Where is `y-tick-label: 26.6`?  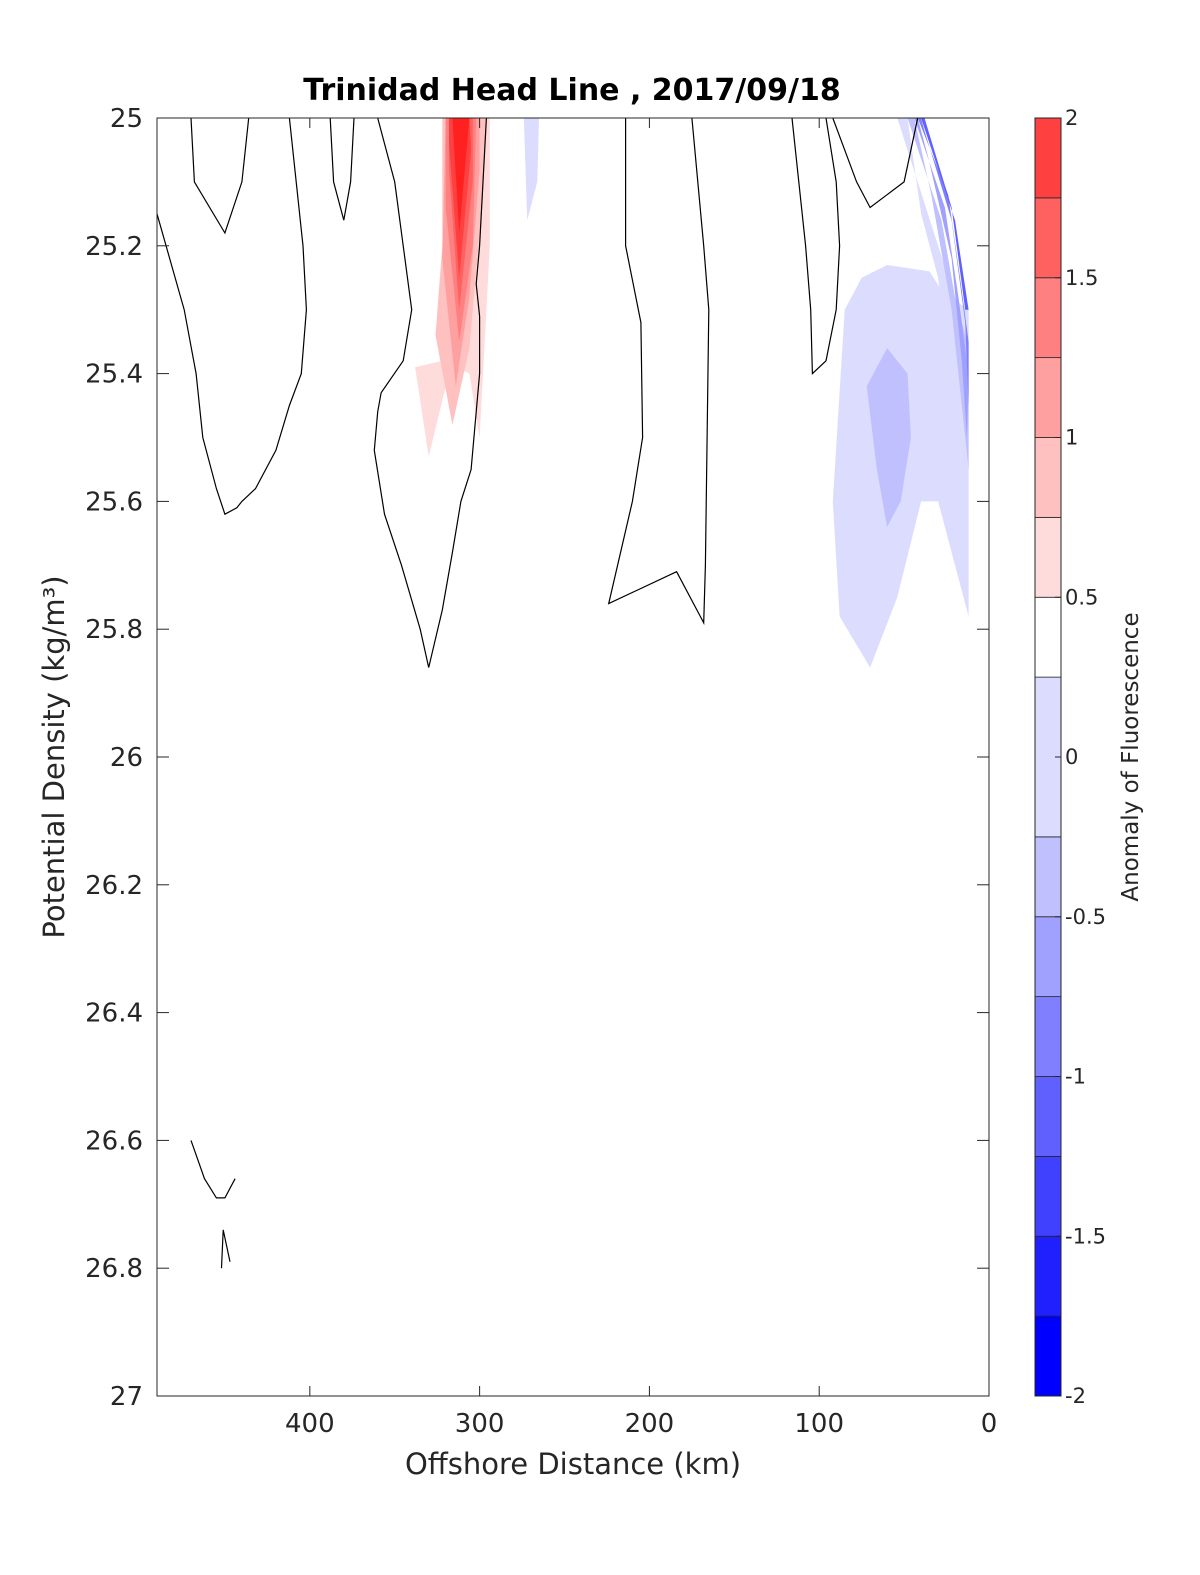
y-tick-label: 26.6 is located at coordinates (114, 1141).